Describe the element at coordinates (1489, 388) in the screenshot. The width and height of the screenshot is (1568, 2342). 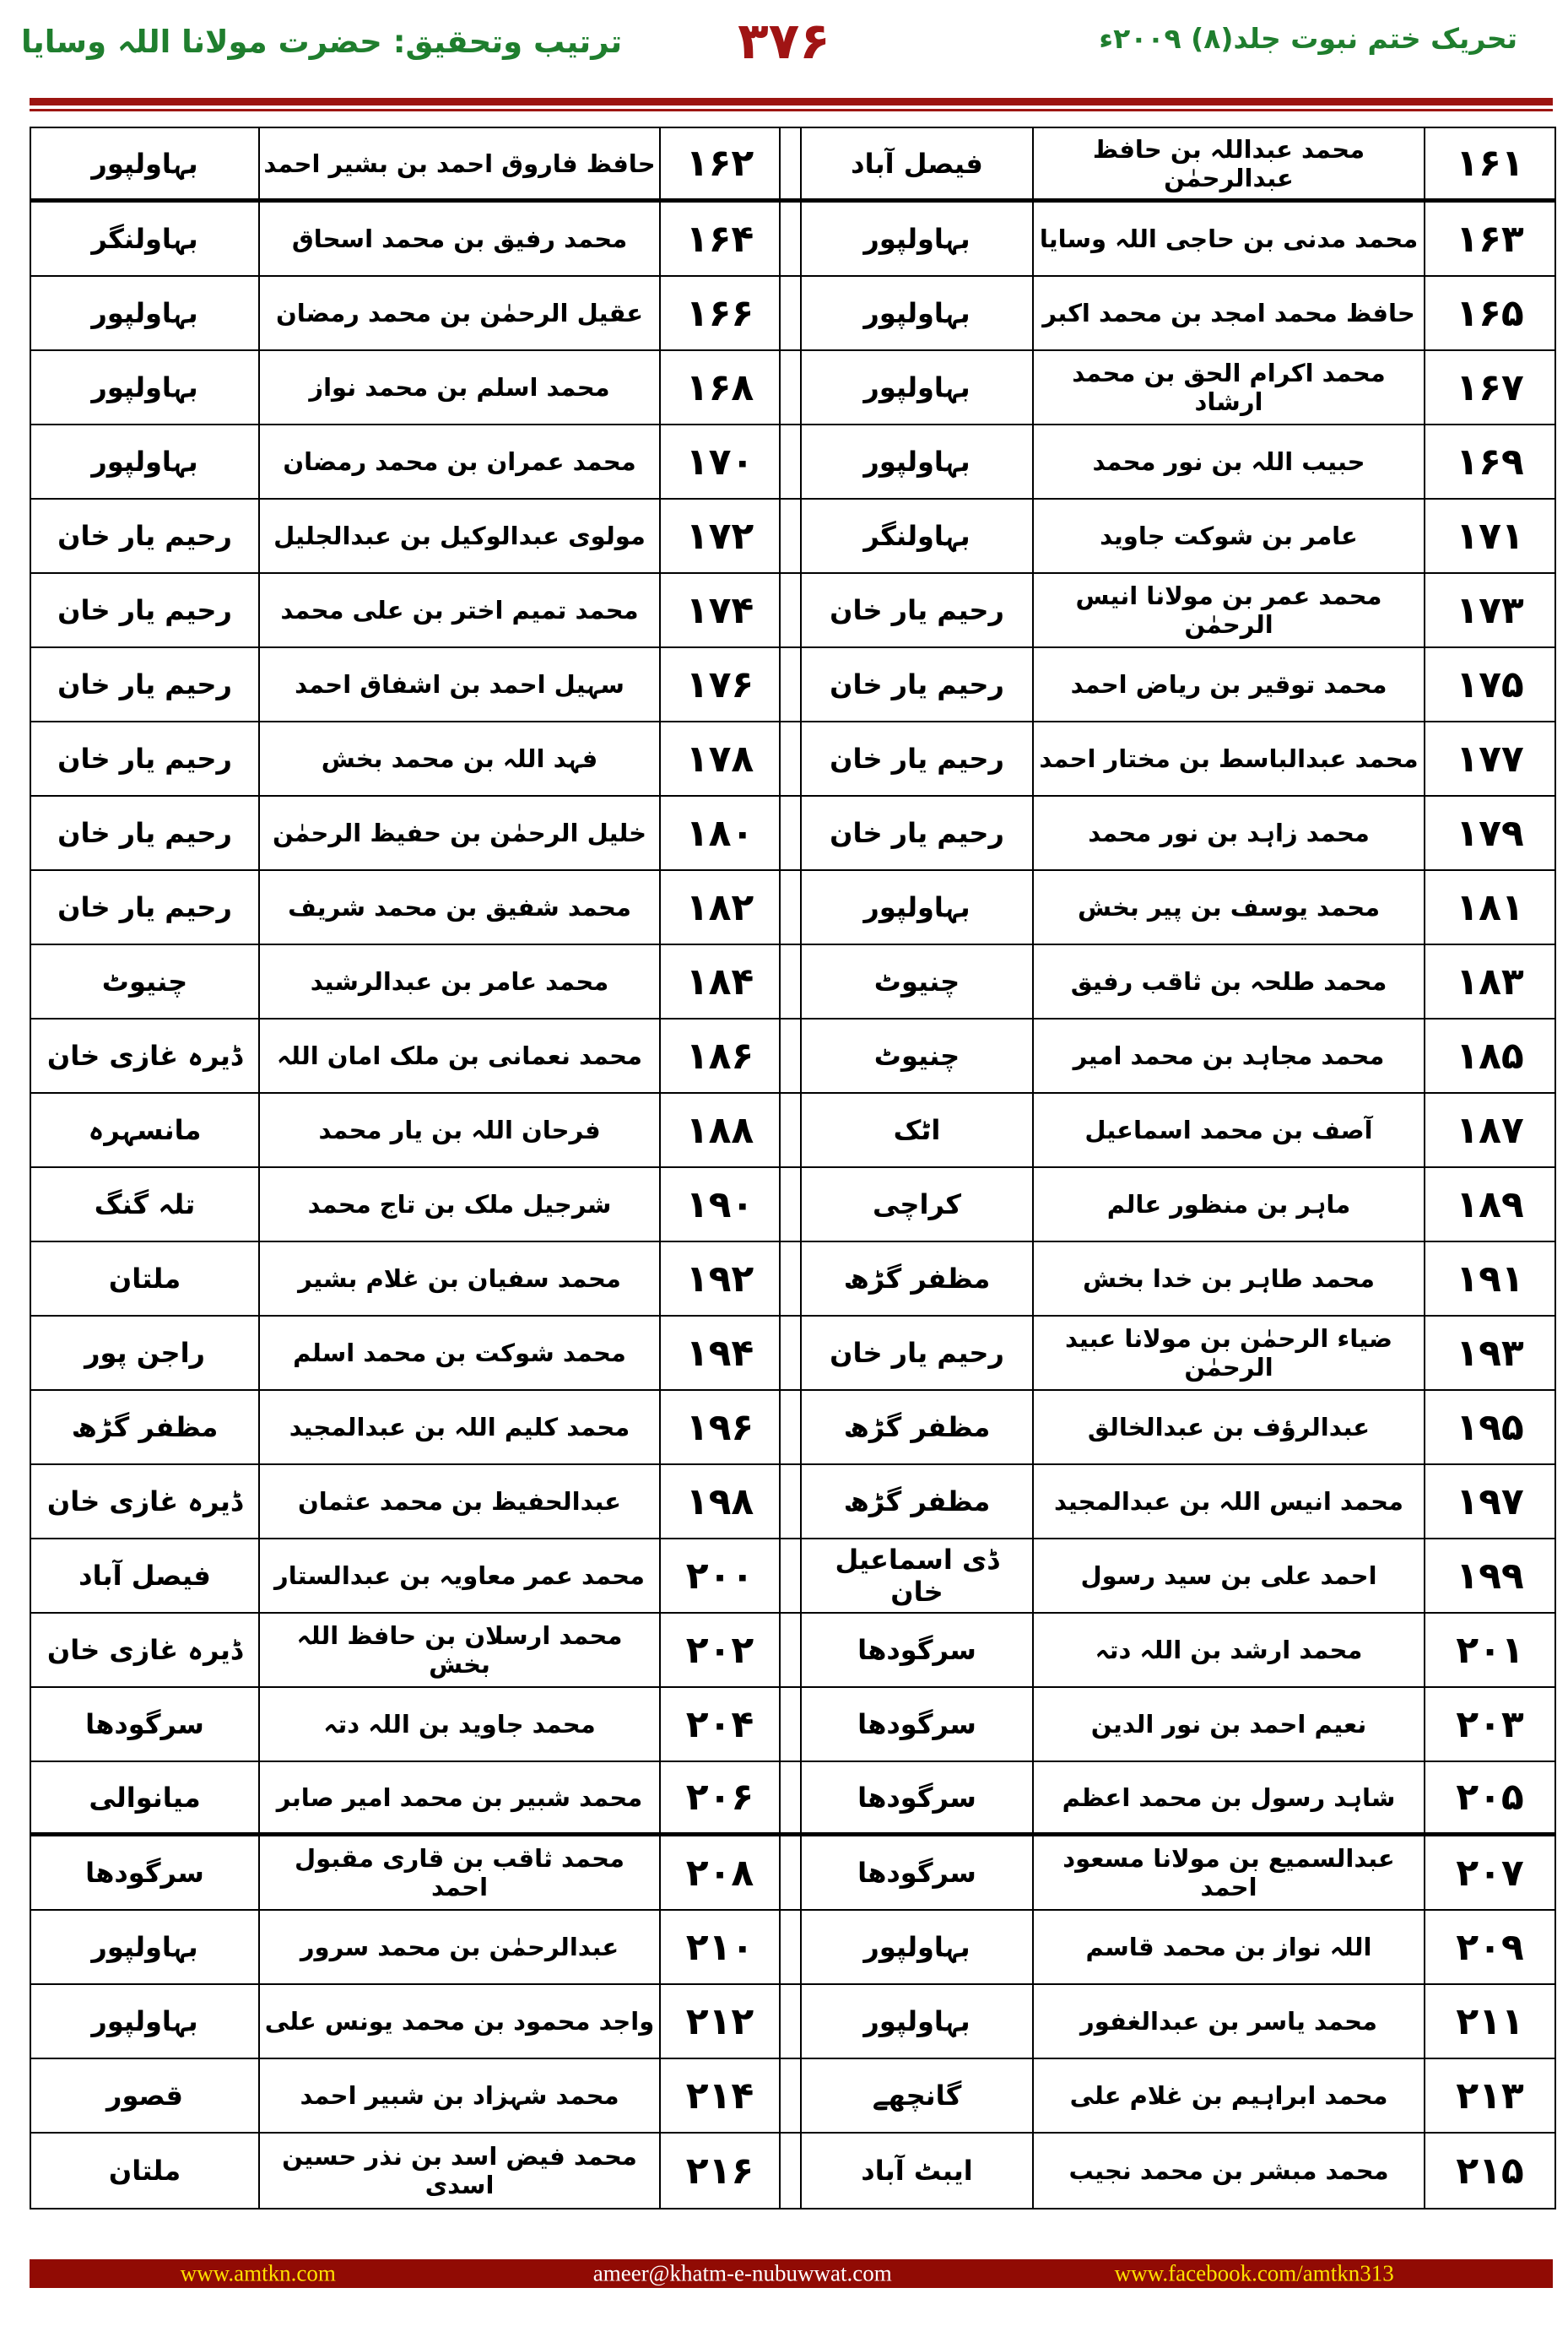
I see `table-cell-number-right: ۱۶۷` at that location.